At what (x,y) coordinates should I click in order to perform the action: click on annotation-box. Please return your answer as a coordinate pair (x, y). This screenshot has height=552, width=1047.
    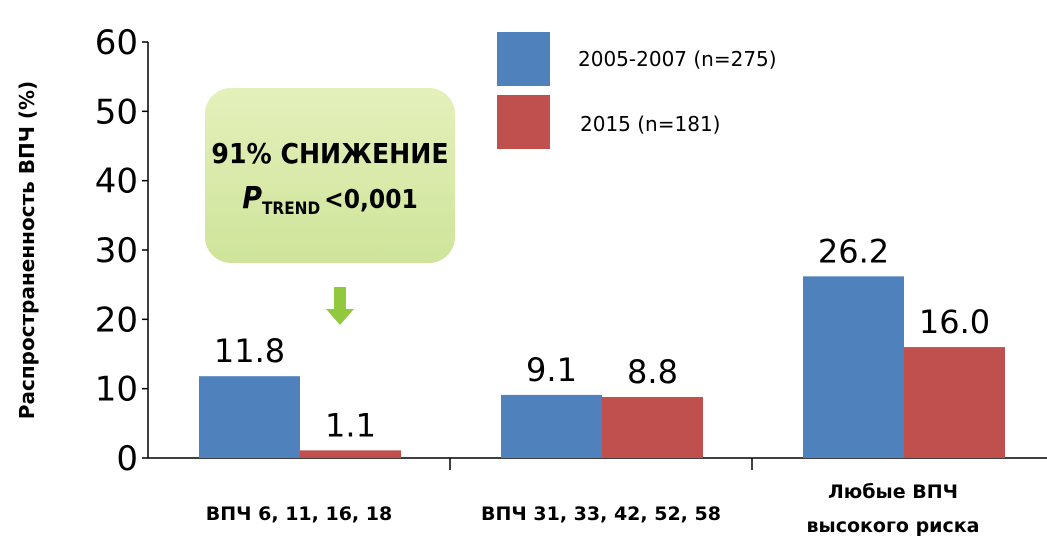
    Looking at the image, I should click on (330, 175).